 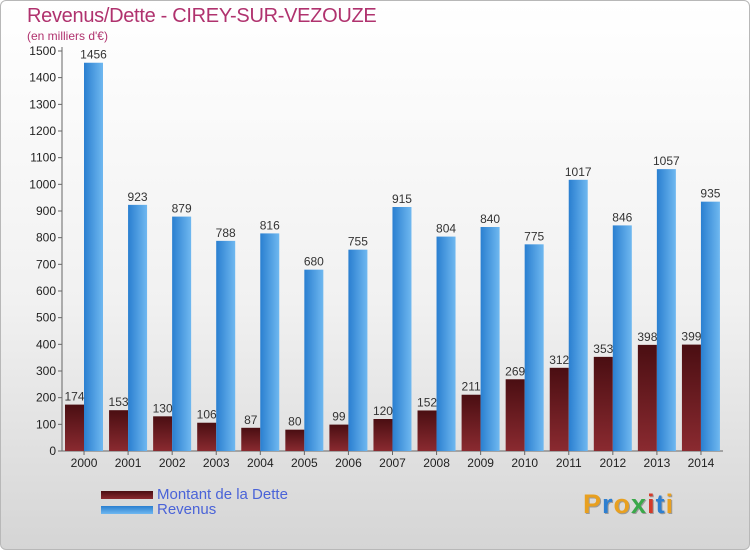 I want to click on bar-revenue-2008, so click(x=446, y=343).